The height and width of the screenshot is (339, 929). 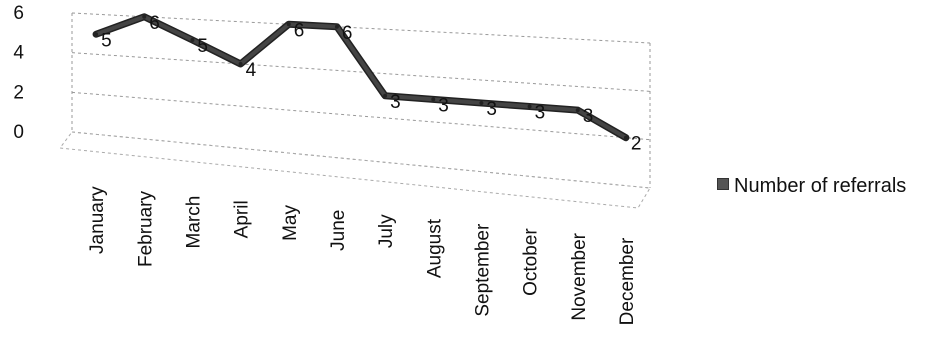 I want to click on legend: Number of referrals, so click(x=811, y=186).